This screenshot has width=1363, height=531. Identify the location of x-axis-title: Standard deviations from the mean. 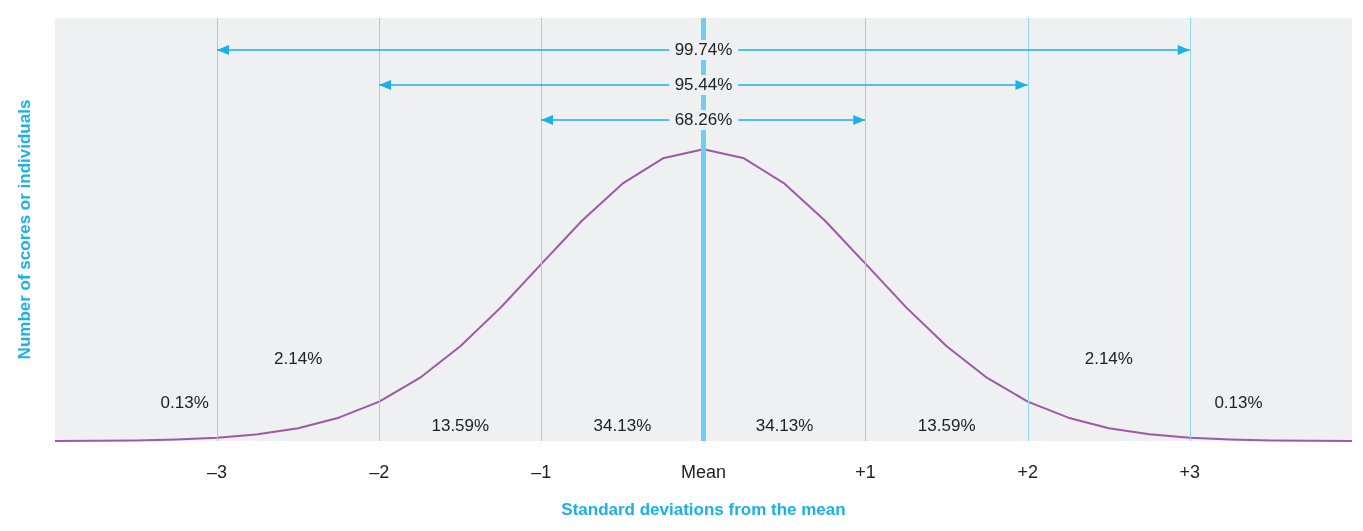
(703, 509).